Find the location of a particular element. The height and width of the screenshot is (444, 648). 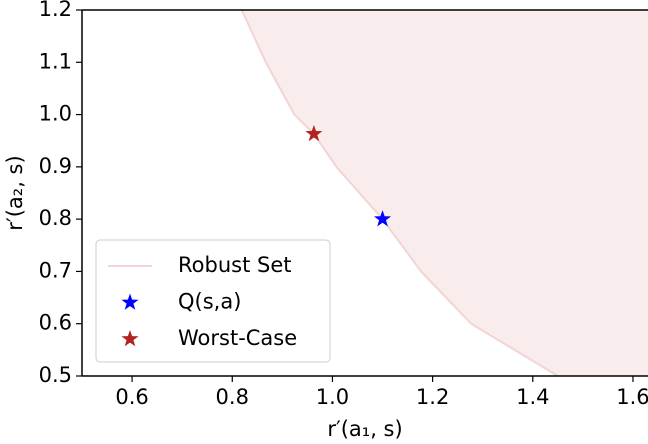

y-tick-label: 0.6 is located at coordinates (55, 323).